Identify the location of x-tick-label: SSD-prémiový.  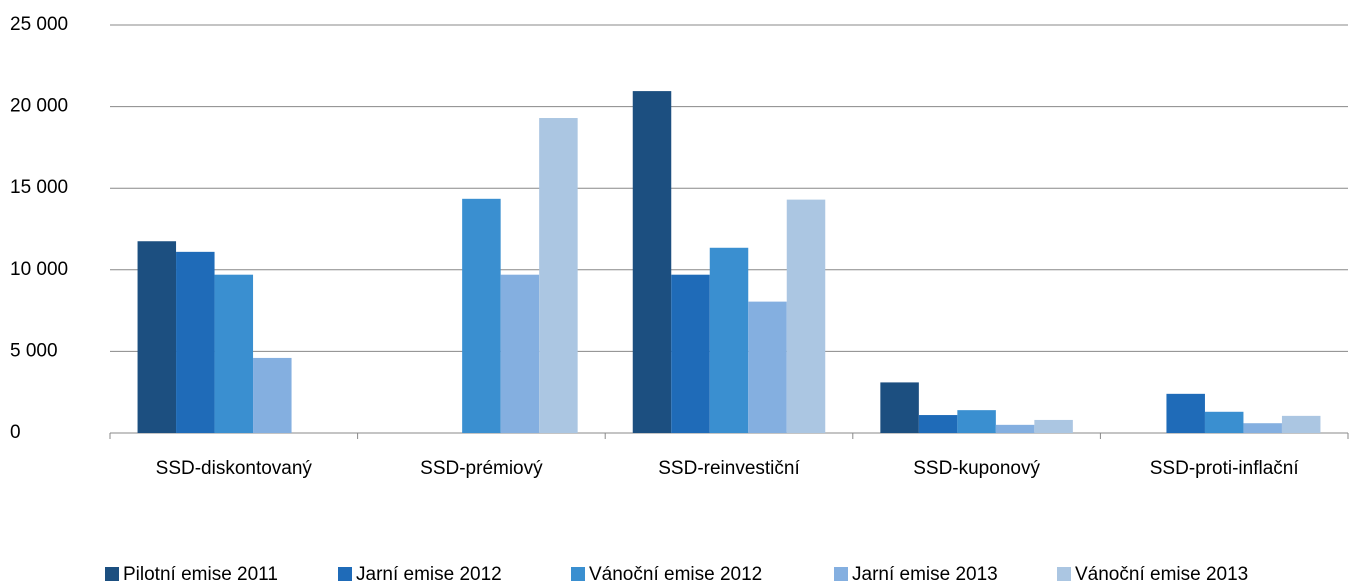
(481, 468).